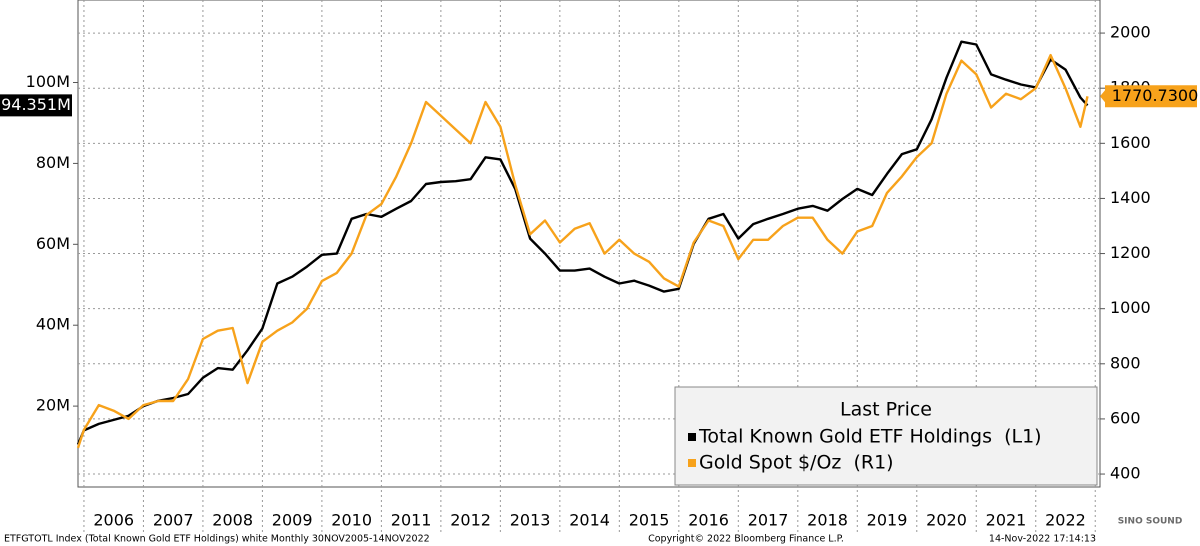 Image resolution: width=1200 pixels, height=546 pixels. What do you see at coordinates (53, 324) in the screenshot?
I see `y-tick-label: 40M` at bounding box center [53, 324].